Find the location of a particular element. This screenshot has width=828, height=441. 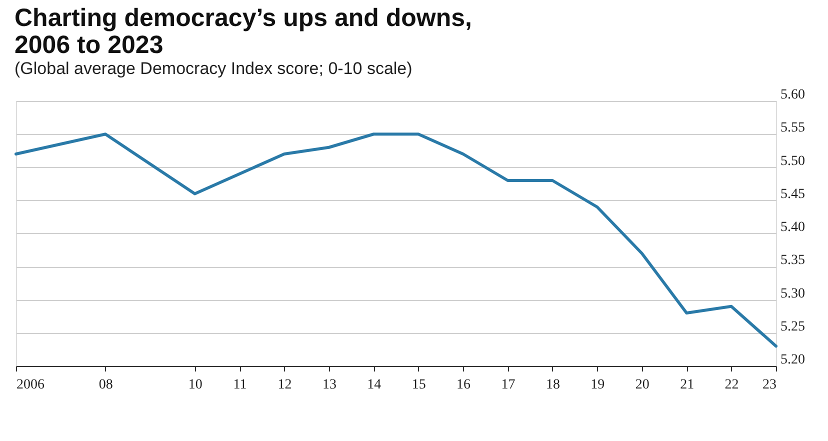

y-tick-label: 5.45 is located at coordinates (792, 194).